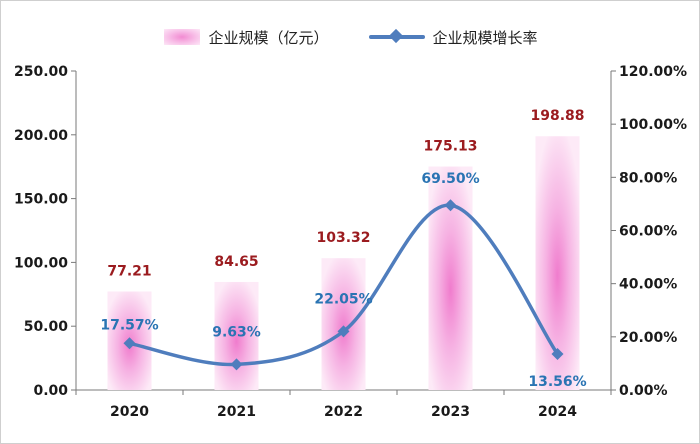  Describe the element at coordinates (46, 327) in the screenshot. I see `y-left-tick-label: 50.00` at that location.